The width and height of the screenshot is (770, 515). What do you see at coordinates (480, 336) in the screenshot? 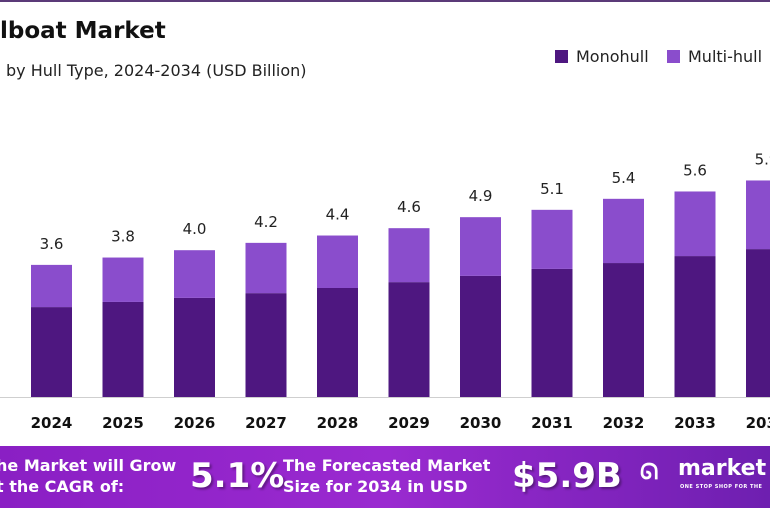
I see `bar-monohull-2030` at bounding box center [480, 336].